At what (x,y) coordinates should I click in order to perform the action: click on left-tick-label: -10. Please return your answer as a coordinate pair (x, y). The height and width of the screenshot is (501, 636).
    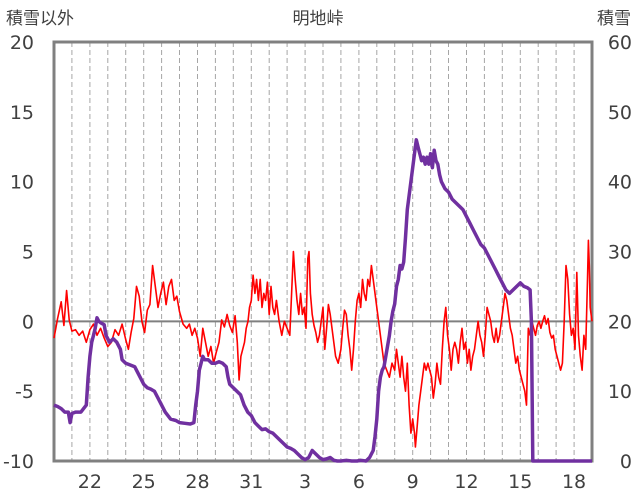
    Looking at the image, I should click on (18, 462).